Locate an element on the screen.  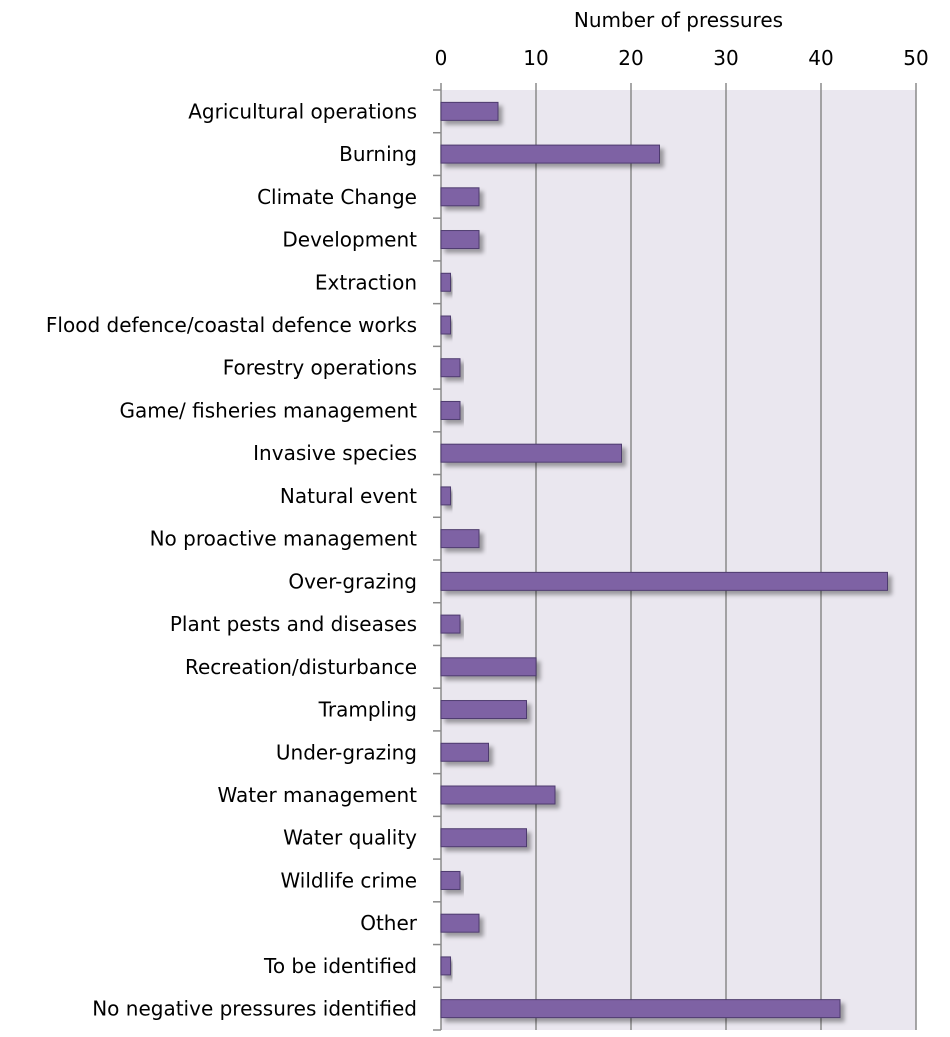
x-axis-title: Number of pressures is located at coordinates (678, 20).